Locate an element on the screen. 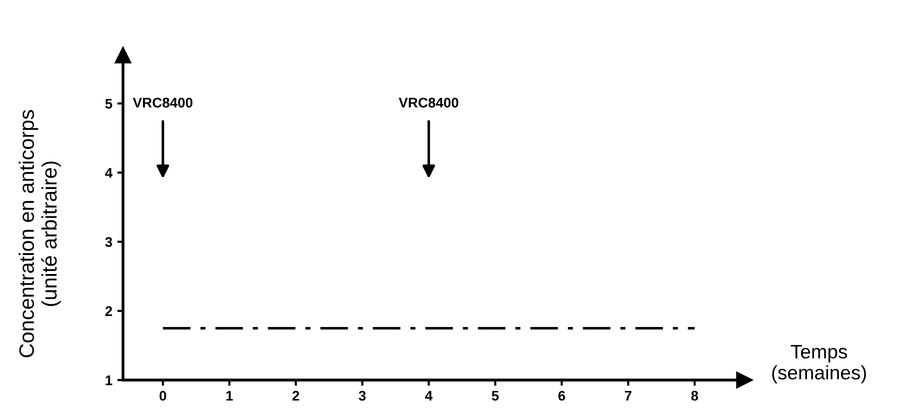  y-tick-label: 1 is located at coordinates (109, 381).